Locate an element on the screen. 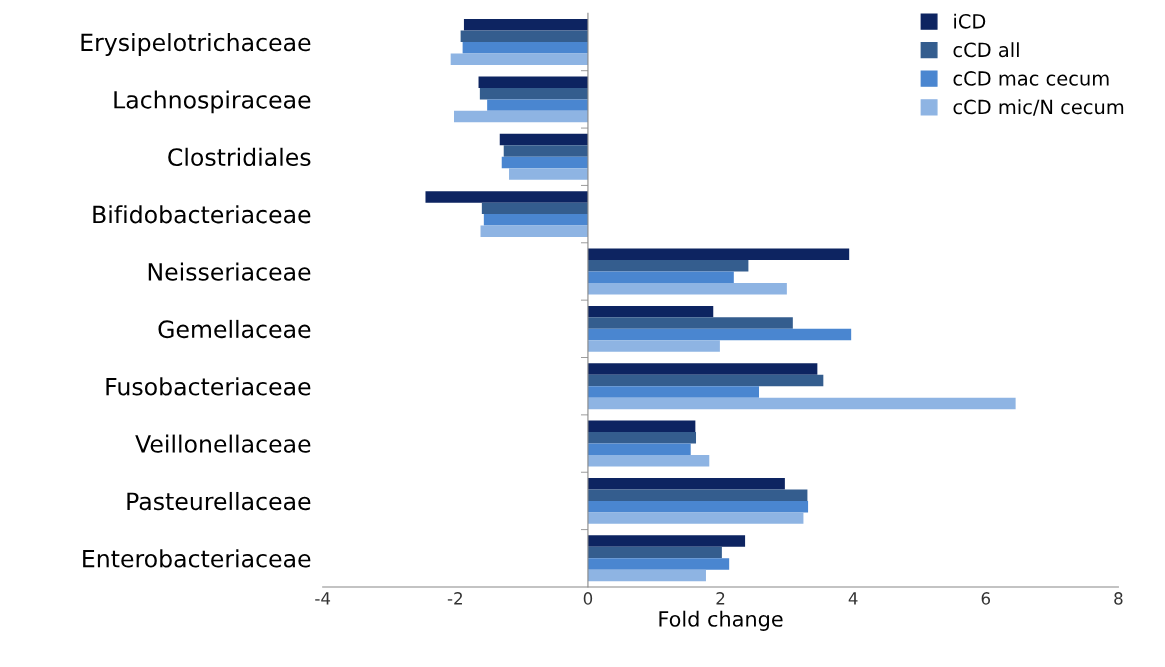 This screenshot has width=1165, height=667. y-tick-label: Erysipelotrichaceae is located at coordinates (196, 44).